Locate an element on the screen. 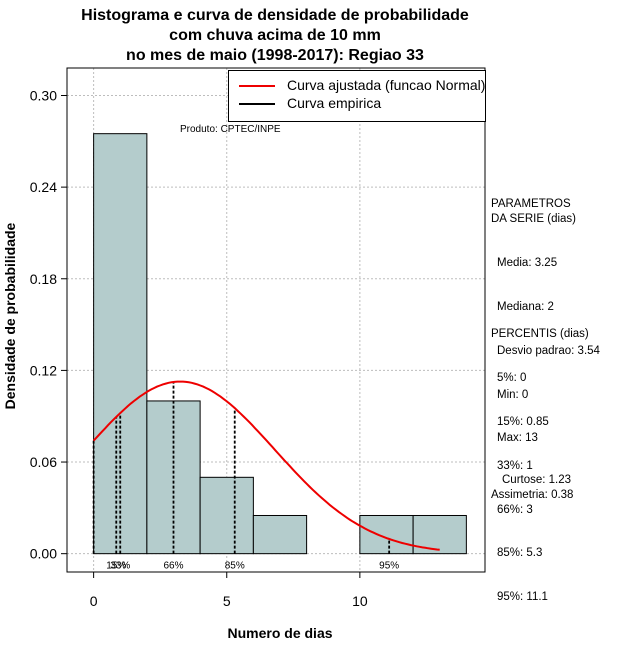 Image resolution: width=640 pixels, height=660 pixels. x-tick-label: 0 is located at coordinates (94, 601).